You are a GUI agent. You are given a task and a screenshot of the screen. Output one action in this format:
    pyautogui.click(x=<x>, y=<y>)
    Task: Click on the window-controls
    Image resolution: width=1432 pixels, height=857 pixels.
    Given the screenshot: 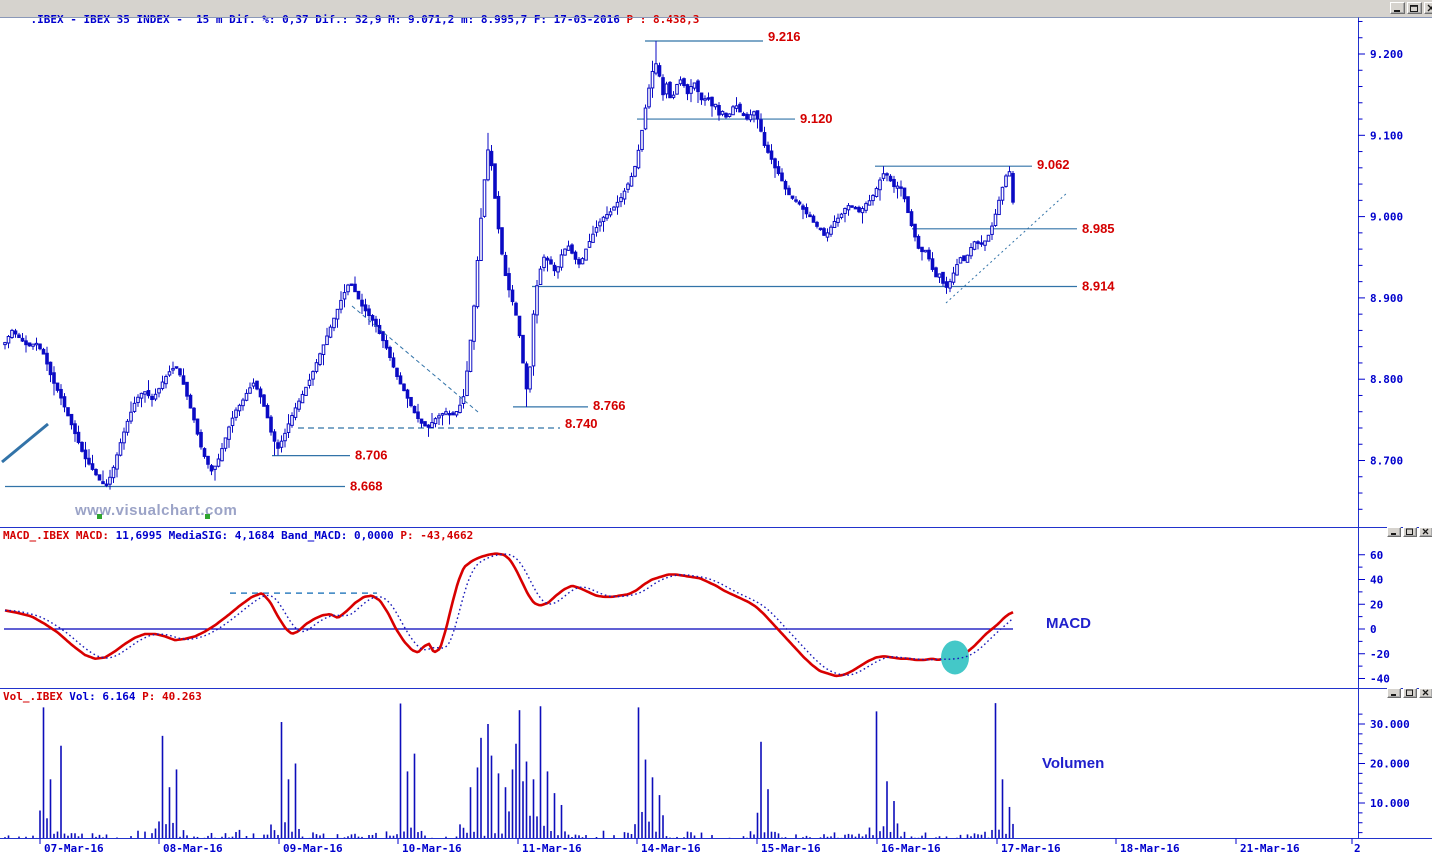 What is the action you would take?
    pyautogui.click(x=1411, y=8)
    